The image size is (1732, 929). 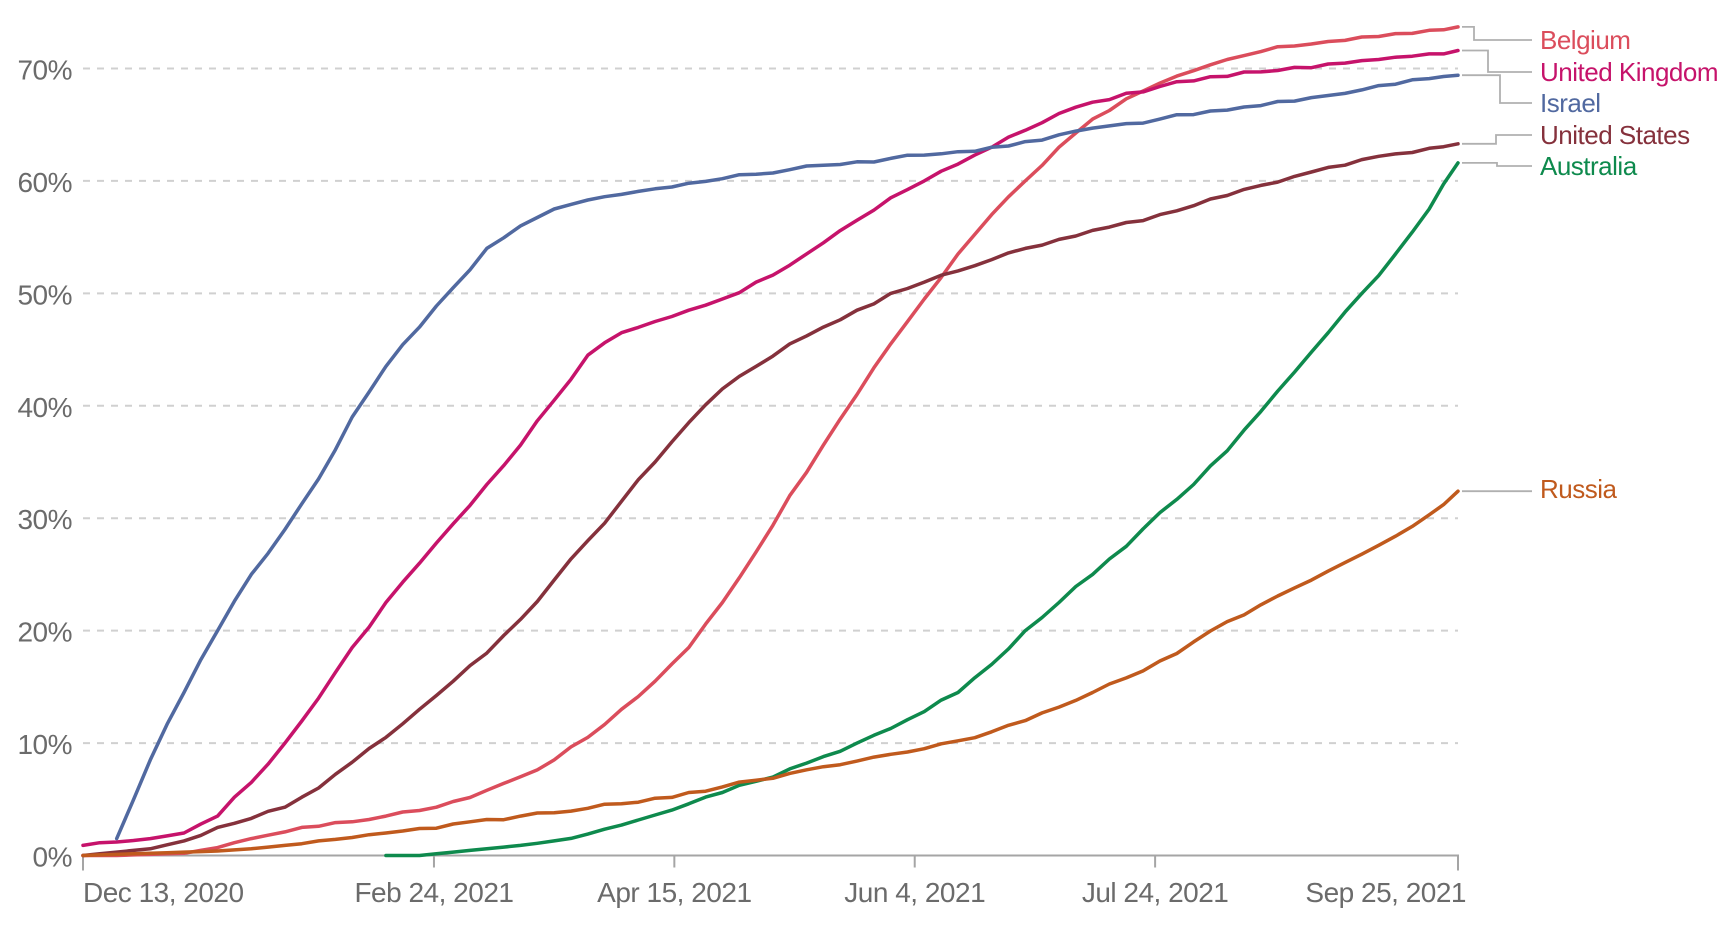 I want to click on x-tick-label-jul-24-2021: Jul 24, 2021, so click(x=1155, y=892).